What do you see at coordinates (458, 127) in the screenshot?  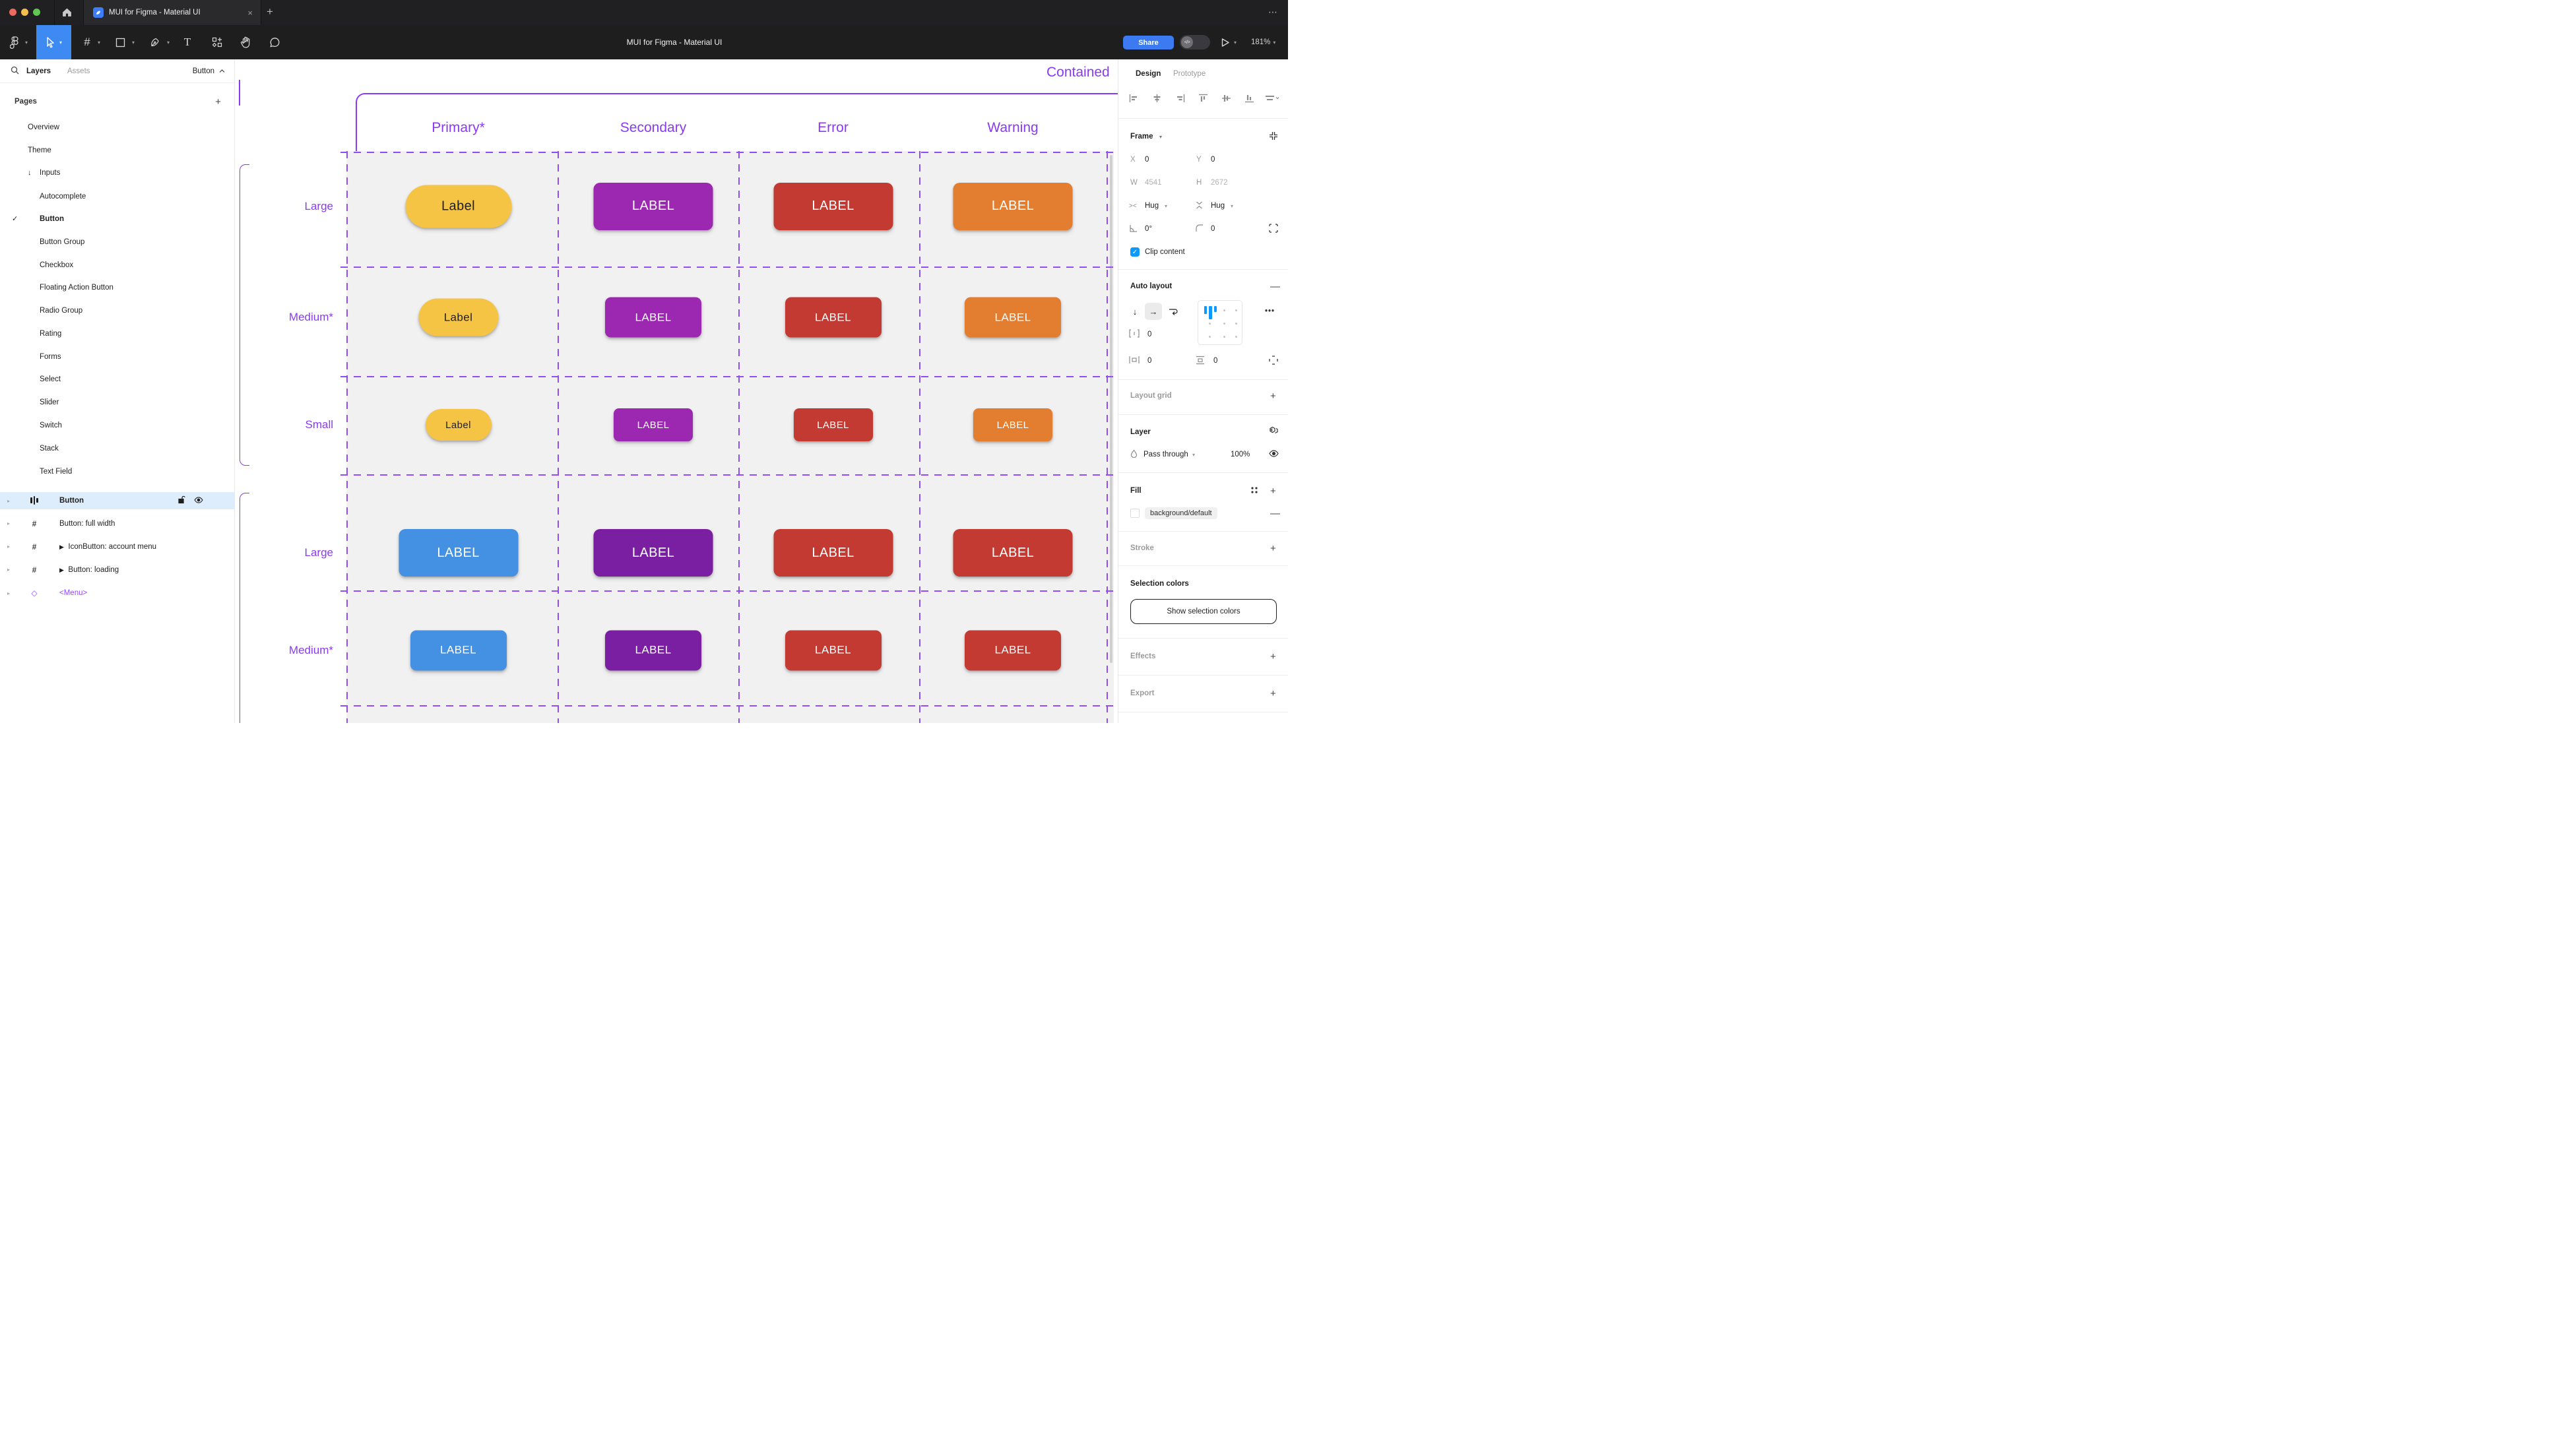 I see `column-header-label: Primary*` at bounding box center [458, 127].